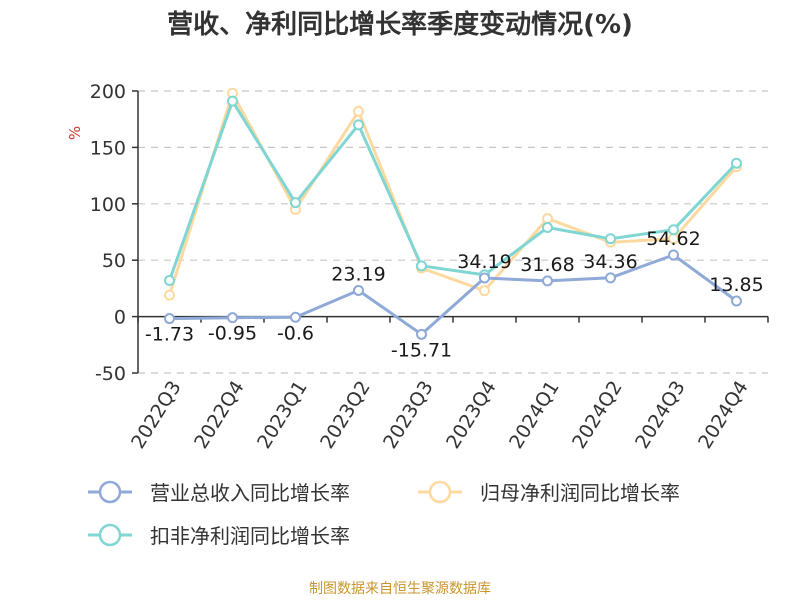 The image size is (800, 600). What do you see at coordinates (400, 589) in the screenshot?
I see `source-text: 制图数据来自恒生聚源数据库` at bounding box center [400, 589].